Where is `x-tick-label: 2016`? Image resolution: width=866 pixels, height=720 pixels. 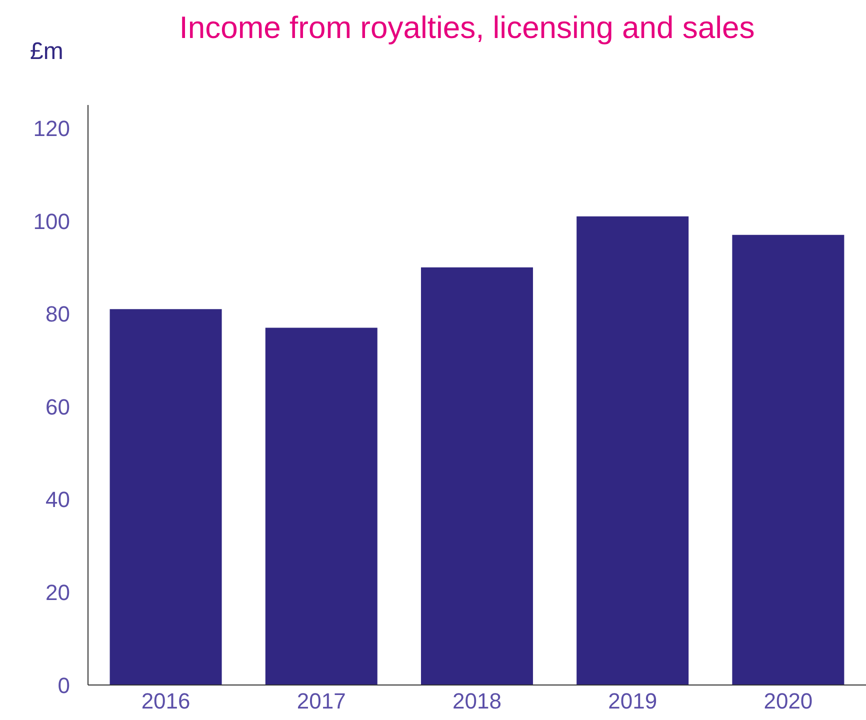
x-tick-label: 2016 is located at coordinates (165, 701).